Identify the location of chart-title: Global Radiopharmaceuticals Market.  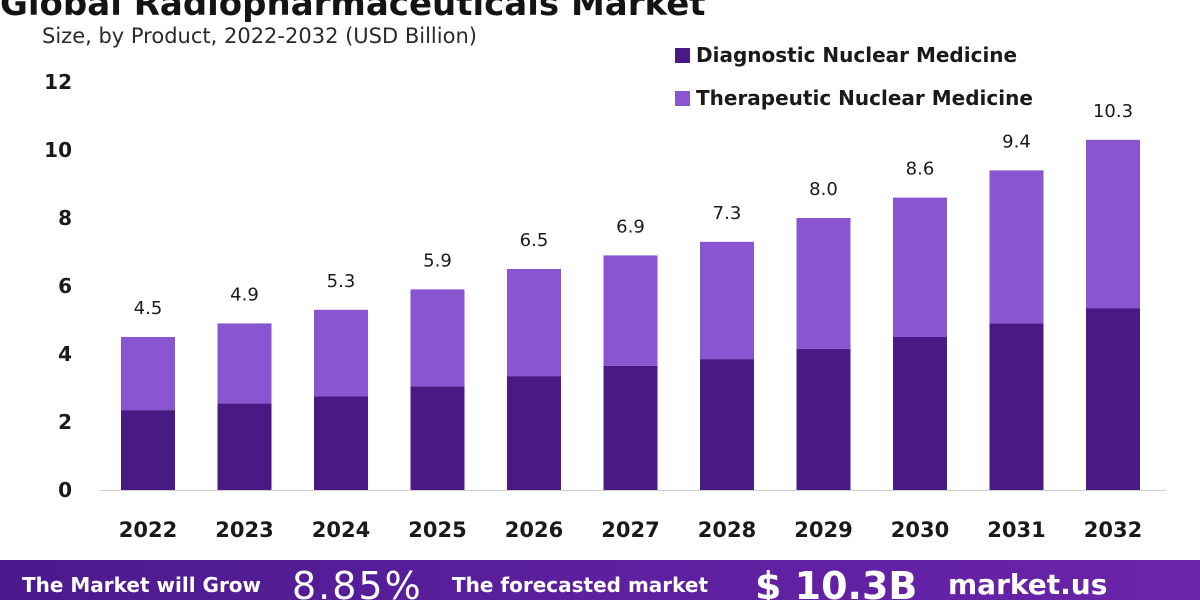
(353, 11).